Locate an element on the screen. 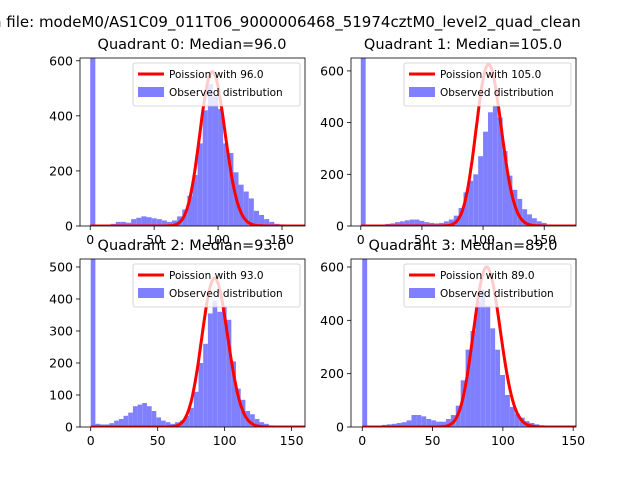 The image size is (640, 480). y-tick-label: 600 is located at coordinates (61, 60).